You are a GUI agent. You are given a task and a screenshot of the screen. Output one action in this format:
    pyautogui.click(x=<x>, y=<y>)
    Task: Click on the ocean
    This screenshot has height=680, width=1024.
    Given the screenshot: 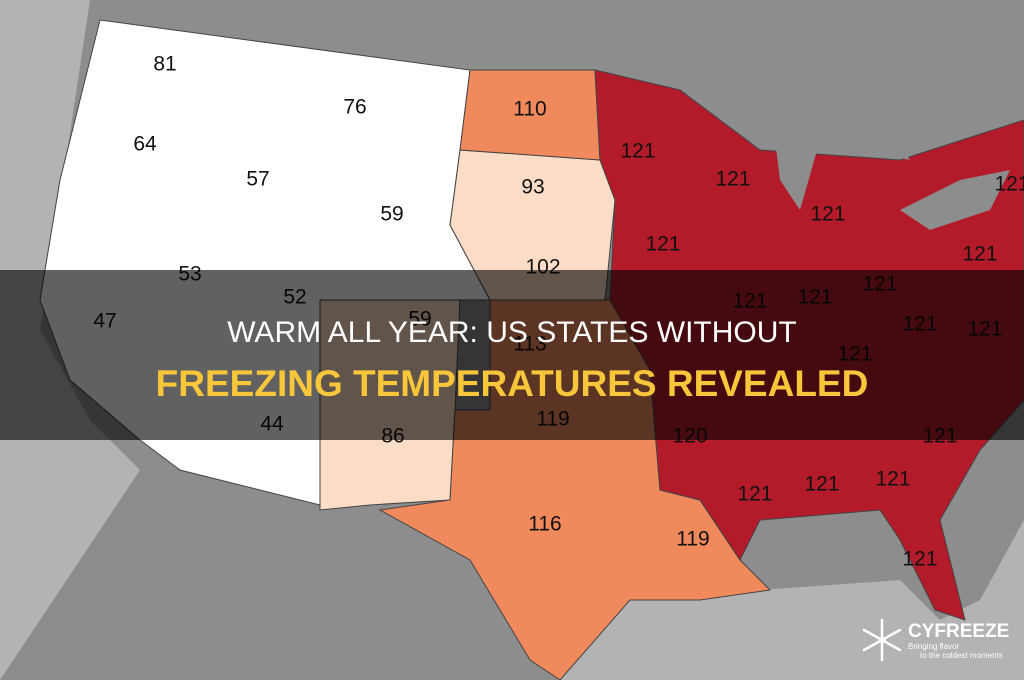 What is the action you would take?
    pyautogui.click(x=70, y=340)
    